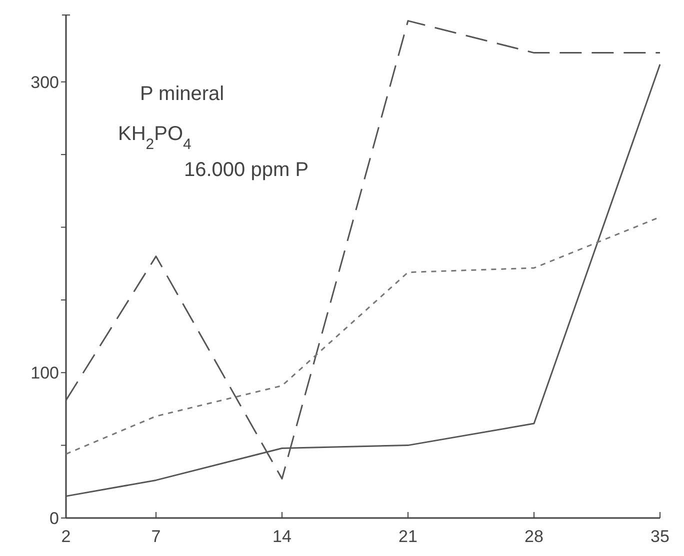  What do you see at coordinates (156, 536) in the screenshot?
I see `x-tick-label: 7` at bounding box center [156, 536].